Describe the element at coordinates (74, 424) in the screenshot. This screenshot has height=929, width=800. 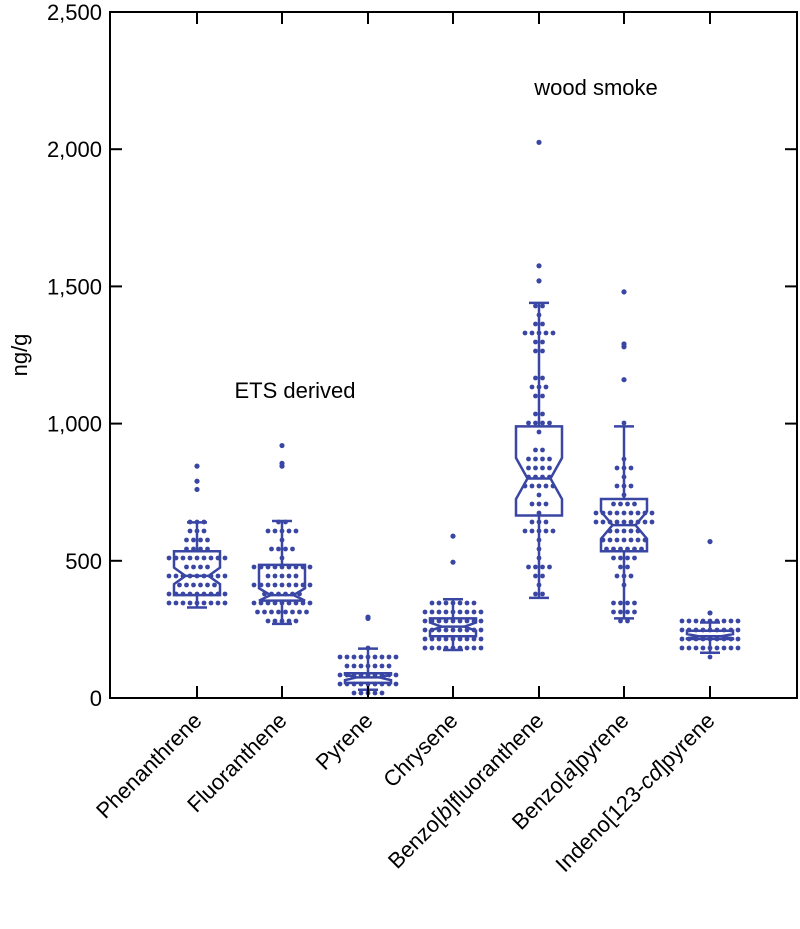
I see `y-tick-label: 1,000` at that location.